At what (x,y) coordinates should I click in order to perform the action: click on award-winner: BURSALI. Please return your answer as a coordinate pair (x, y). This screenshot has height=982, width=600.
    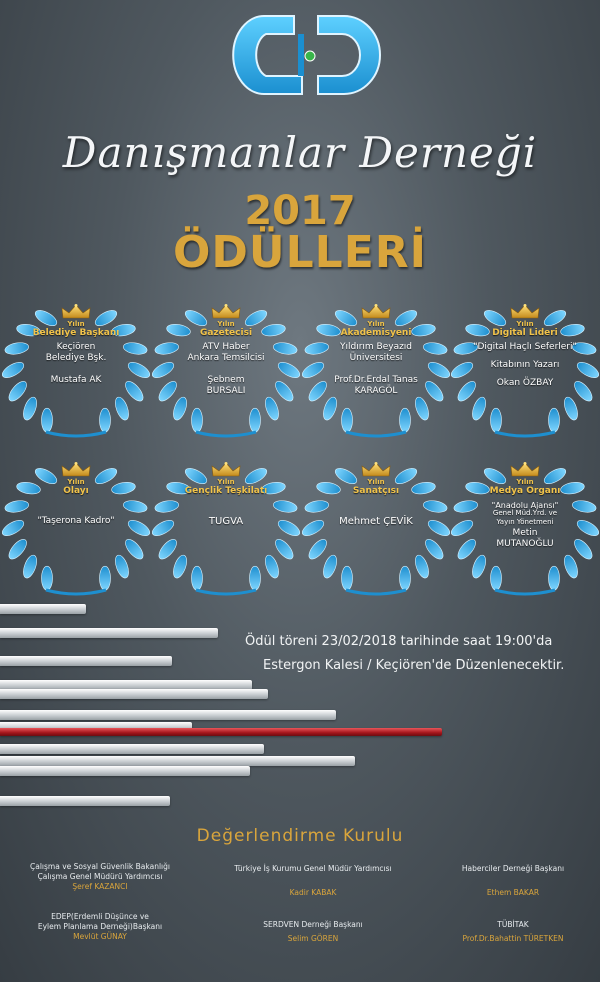
    Looking at the image, I should click on (226, 391).